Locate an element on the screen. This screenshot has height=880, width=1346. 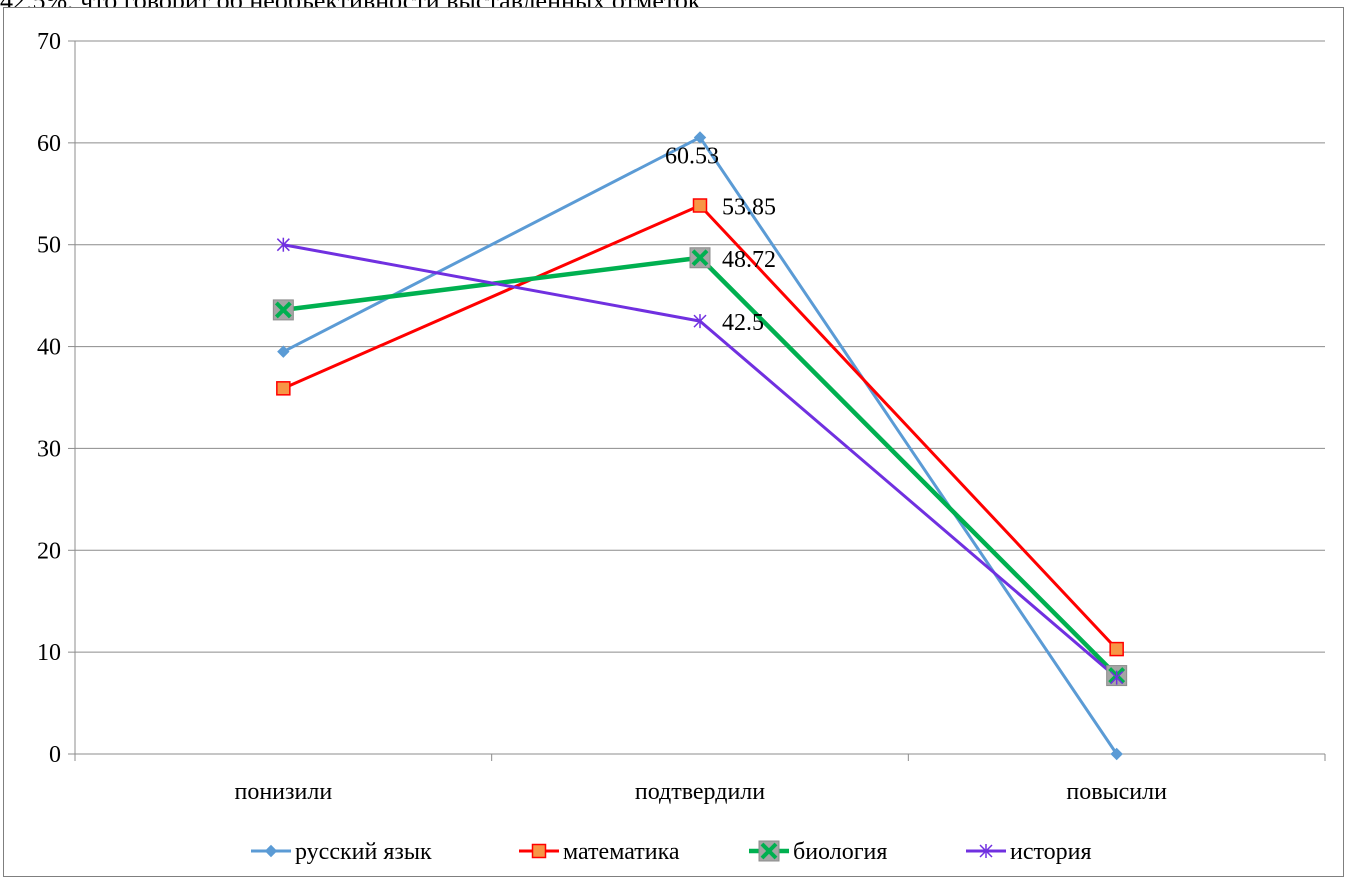
y-tick-label: 40 is located at coordinates (49, 348).